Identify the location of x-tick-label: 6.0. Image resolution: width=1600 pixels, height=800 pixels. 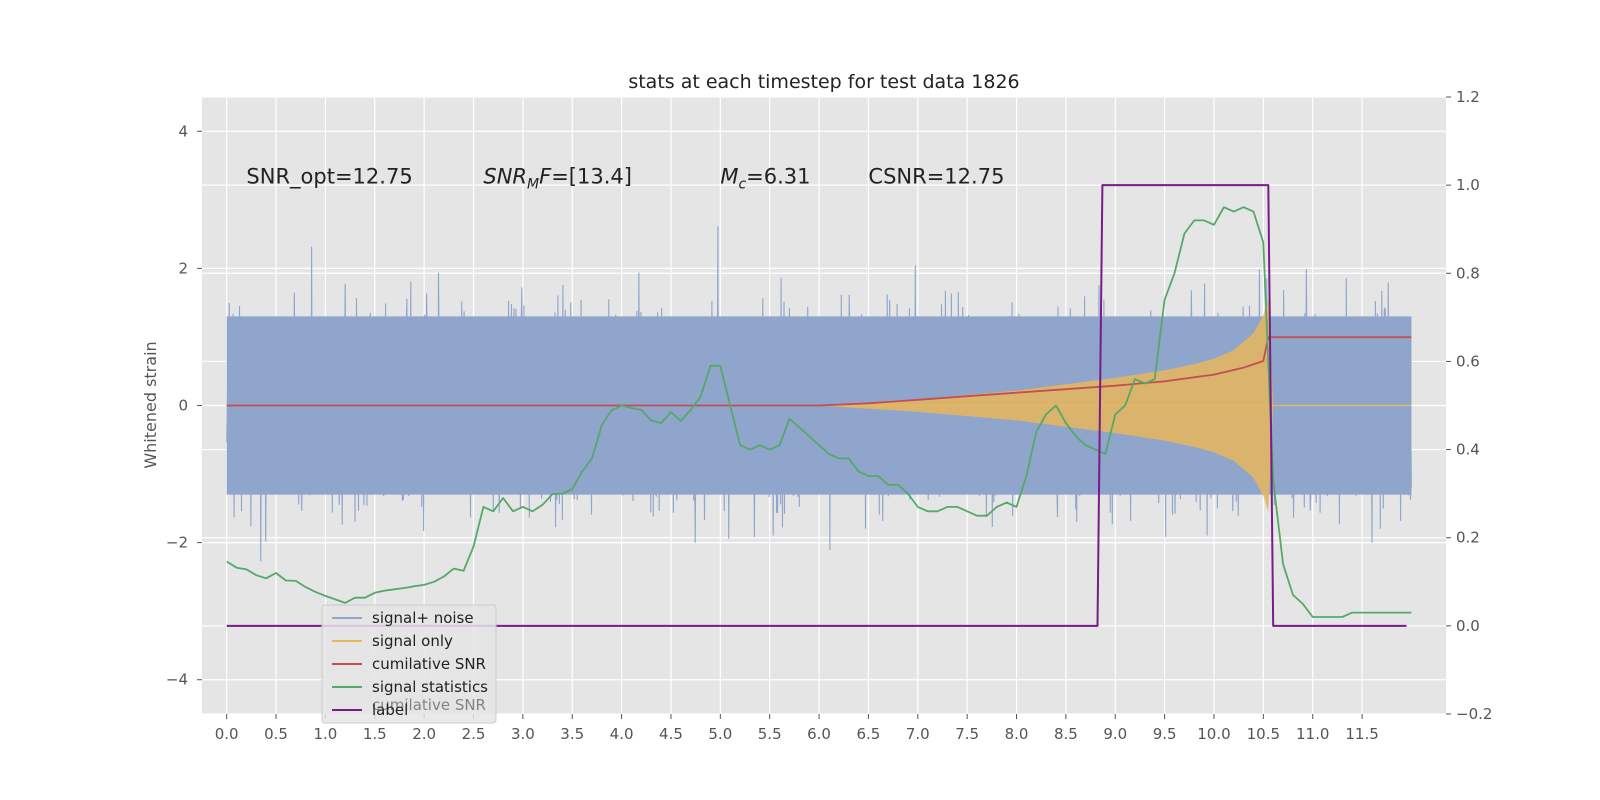
(819, 734).